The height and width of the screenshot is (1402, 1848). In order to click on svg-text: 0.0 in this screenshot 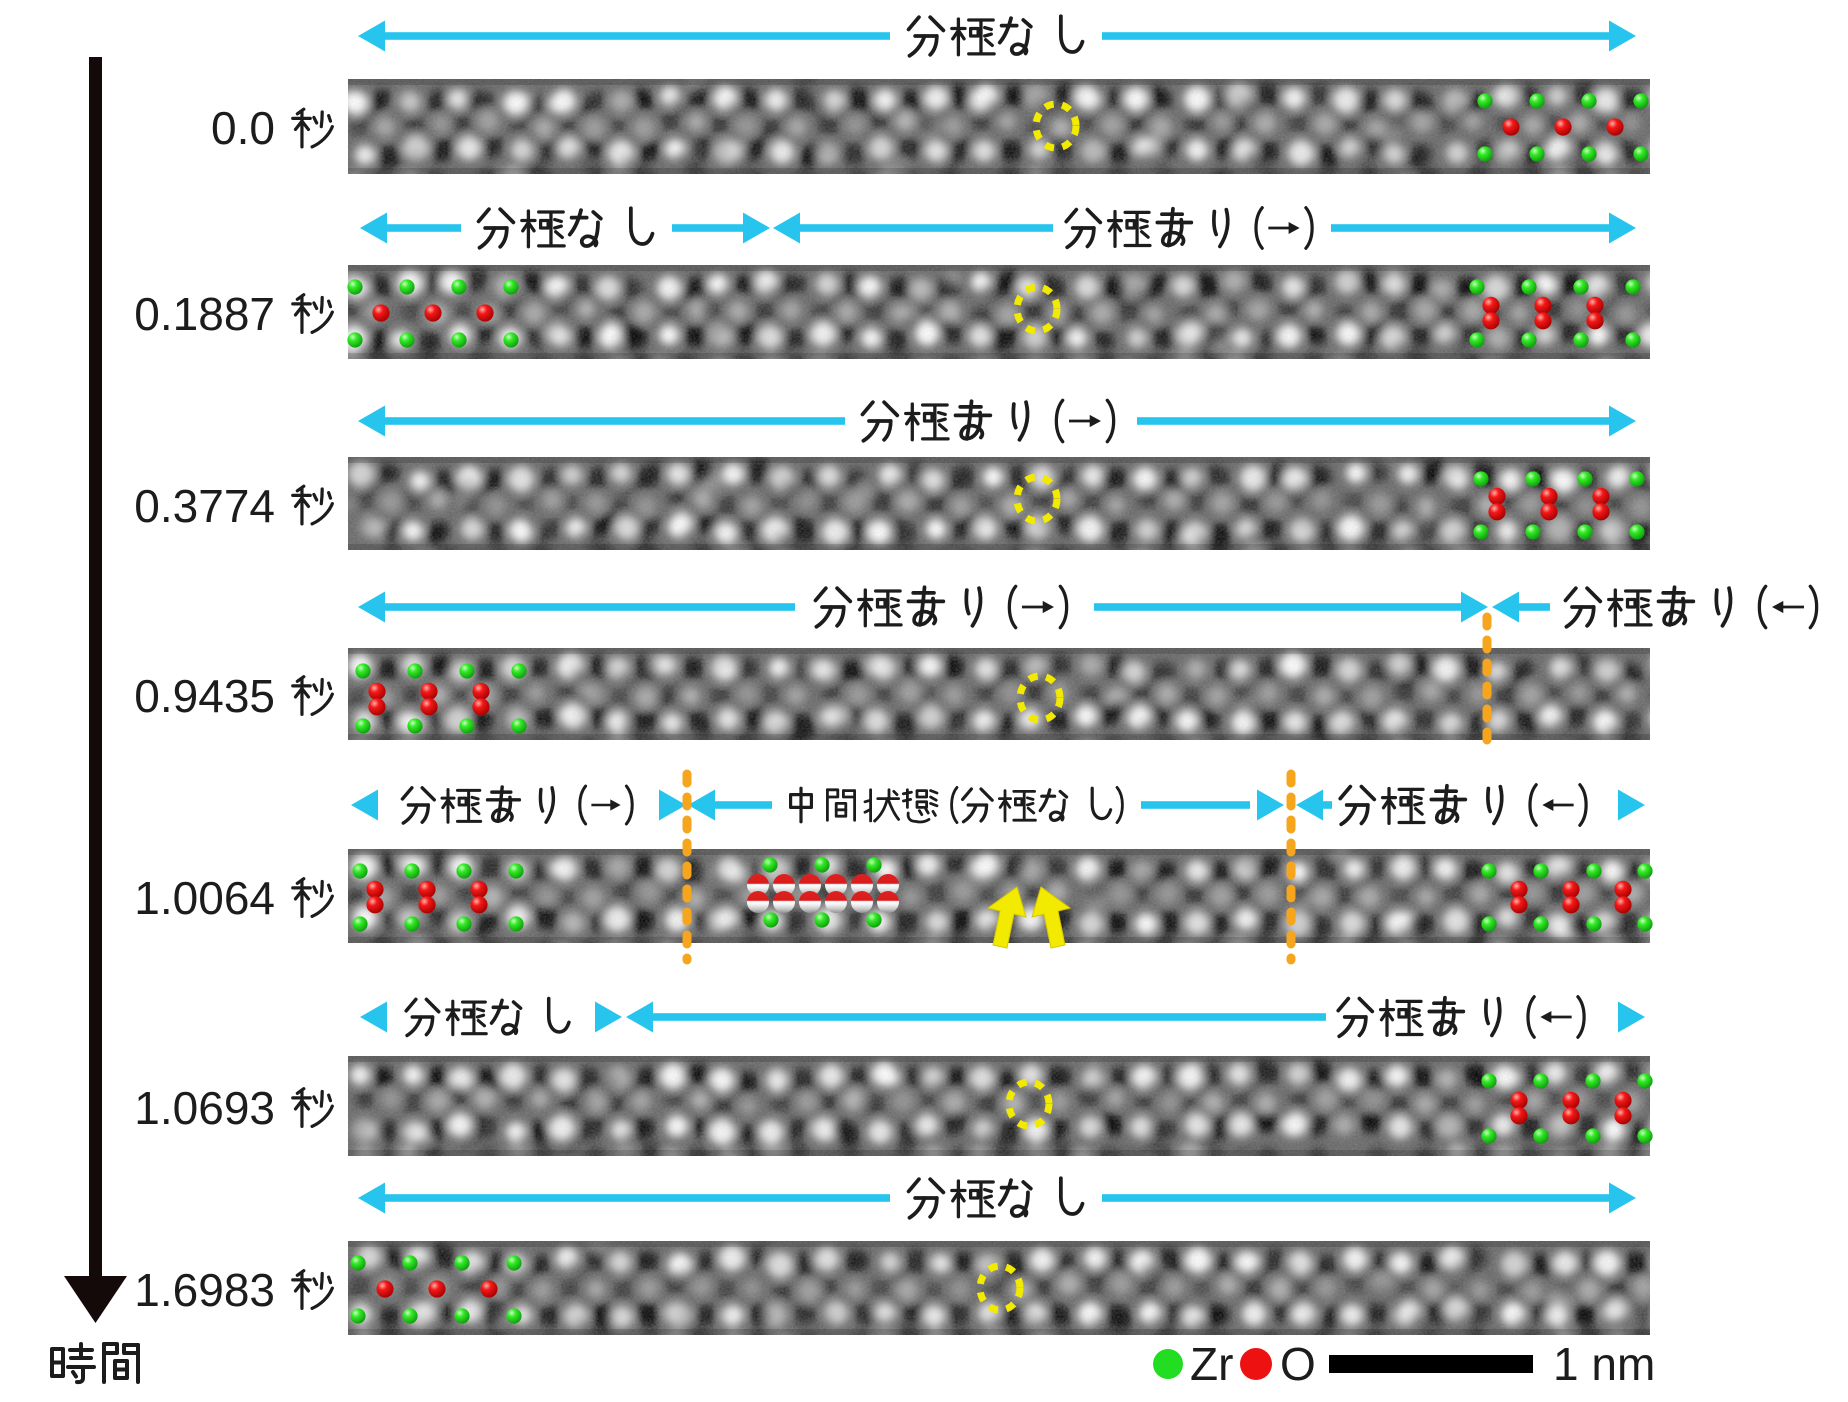, I will do `click(243, 128)`.